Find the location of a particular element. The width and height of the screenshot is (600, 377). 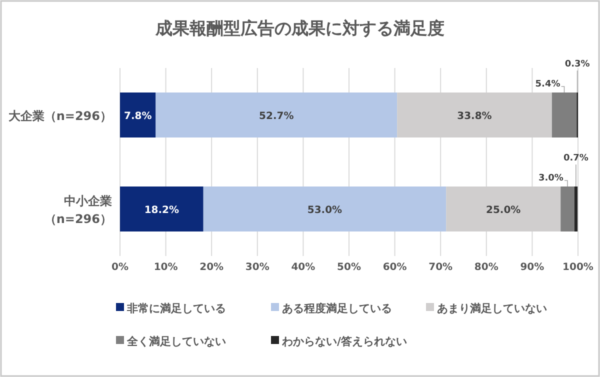

legend-label: ある程度満足している is located at coordinates (337, 308).